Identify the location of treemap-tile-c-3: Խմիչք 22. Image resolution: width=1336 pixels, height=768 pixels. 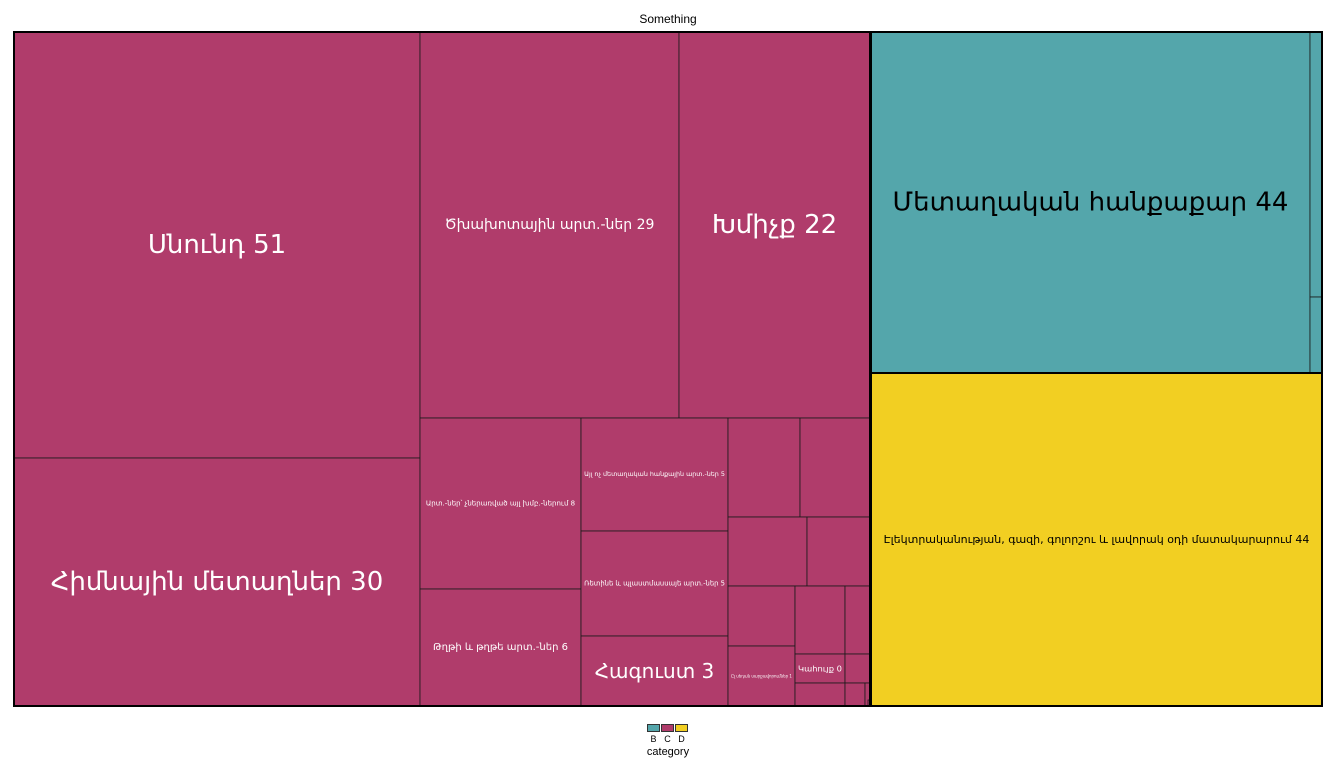
(774, 225).